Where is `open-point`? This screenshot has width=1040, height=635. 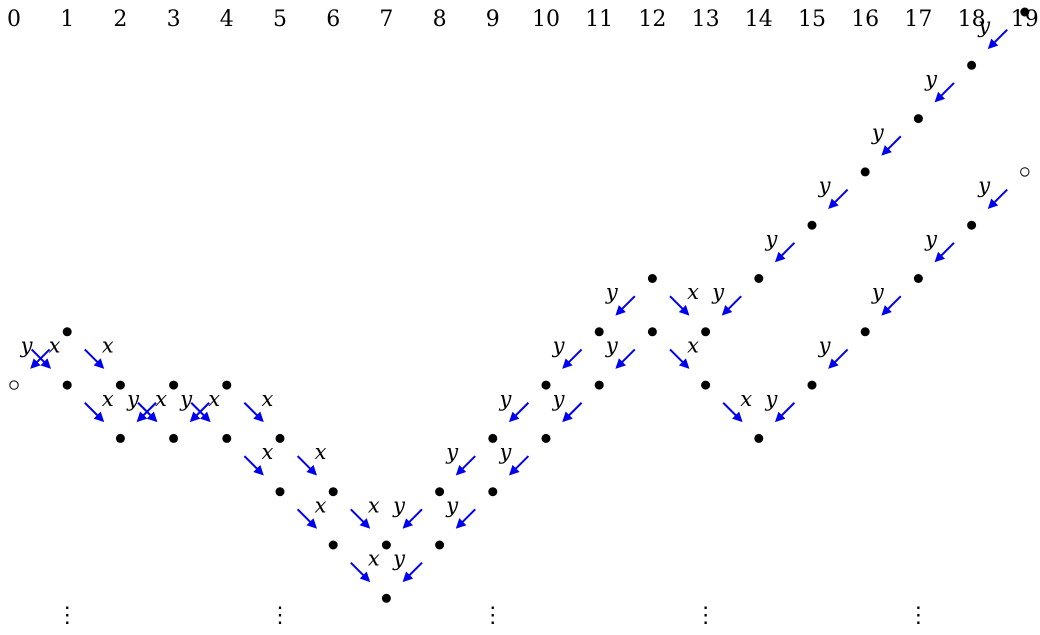 open-point is located at coordinates (1025, 172).